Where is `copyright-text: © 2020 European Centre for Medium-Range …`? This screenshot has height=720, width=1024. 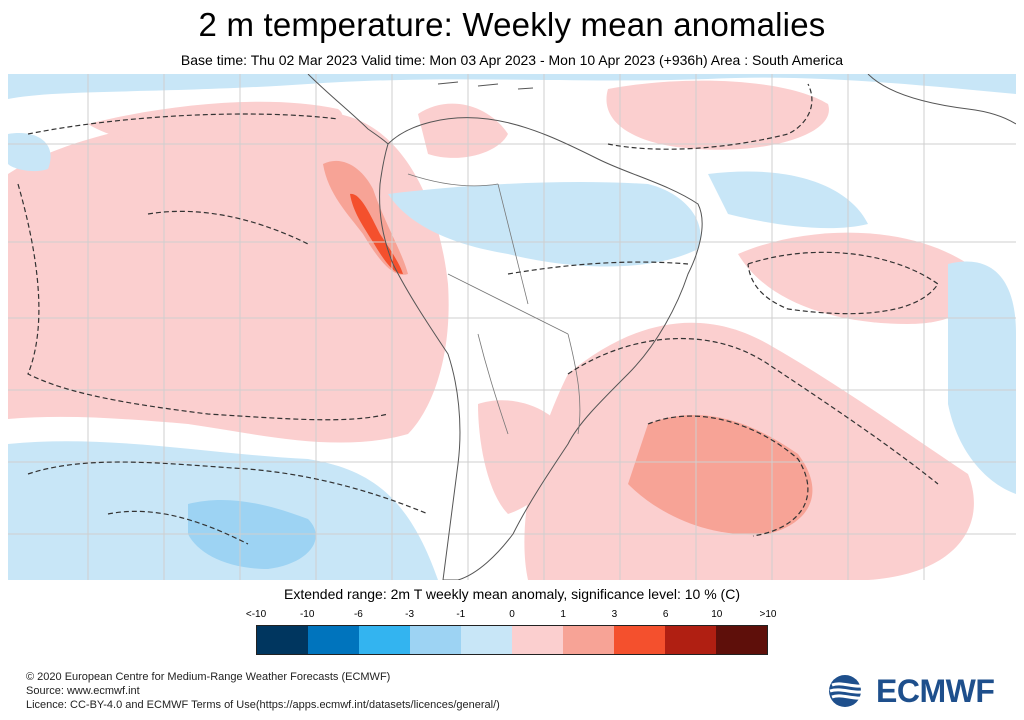 copyright-text: © 2020 European Centre for Medium-Range … is located at coordinates (208, 677).